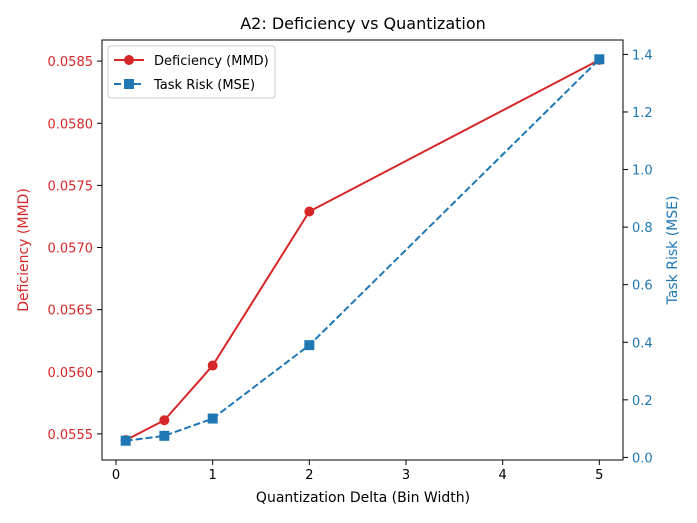  What do you see at coordinates (204, 85) in the screenshot?
I see `legend-task-risk-label: Task Risk (MSE)` at bounding box center [204, 85].